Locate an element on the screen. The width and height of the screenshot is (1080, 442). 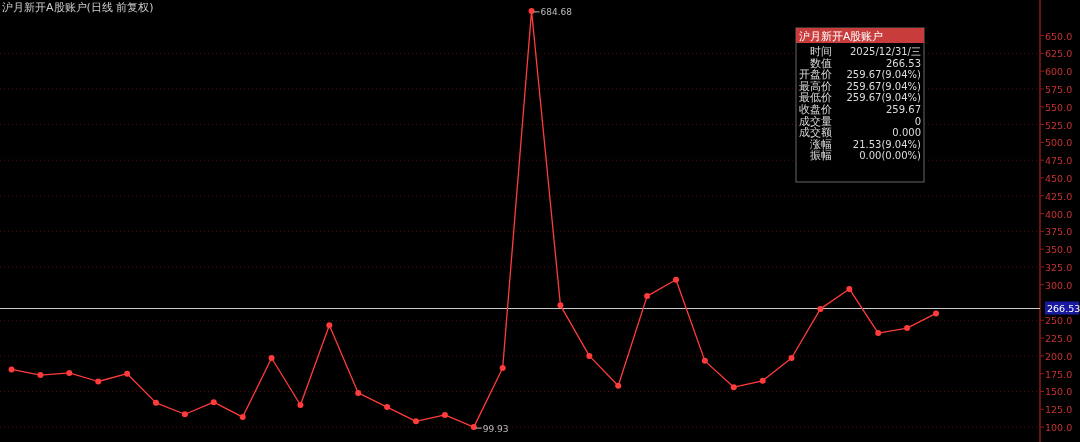
y-tick-label: 125.0 is located at coordinates (1059, 410).